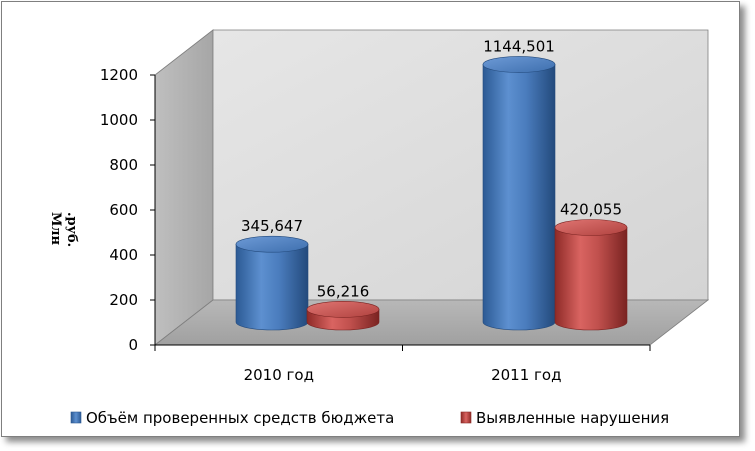 The height and width of the screenshot is (451, 755). What do you see at coordinates (123, 255) in the screenshot?
I see `y-tick-label: 400` at bounding box center [123, 255].